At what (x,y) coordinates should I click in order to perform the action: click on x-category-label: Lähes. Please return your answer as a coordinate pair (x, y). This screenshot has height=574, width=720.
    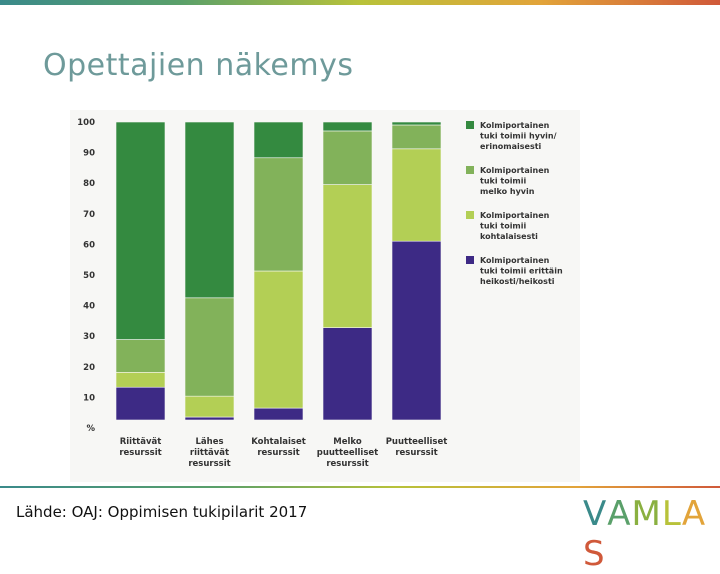
    Looking at the image, I should click on (209, 442).